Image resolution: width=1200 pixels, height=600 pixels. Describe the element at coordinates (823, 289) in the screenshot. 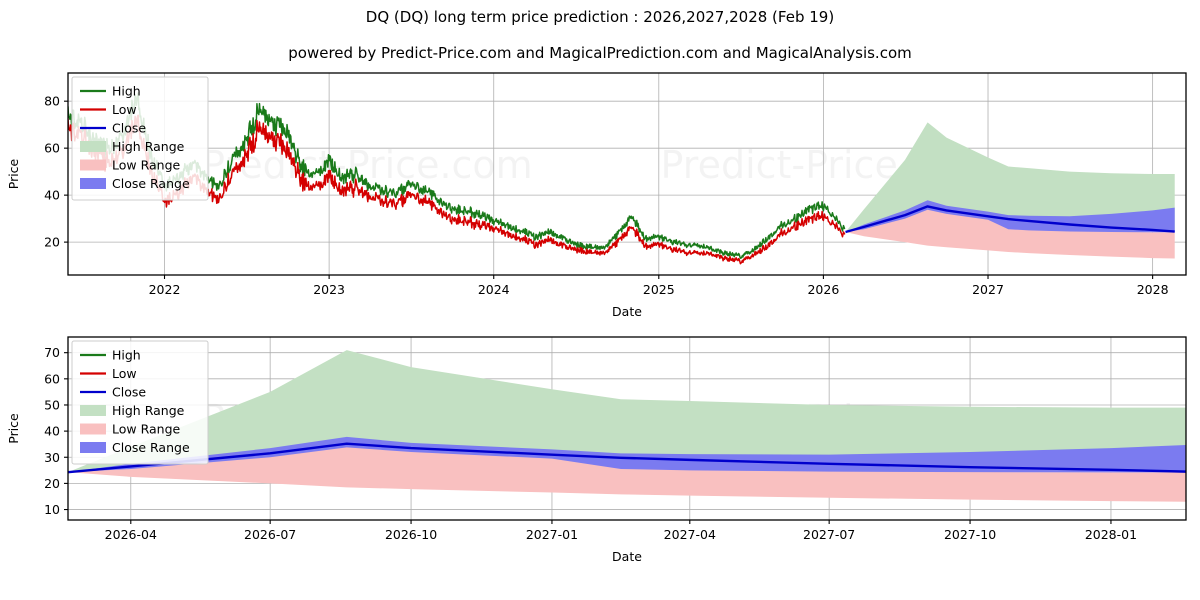

I see `x-tick-label: 2026` at that location.